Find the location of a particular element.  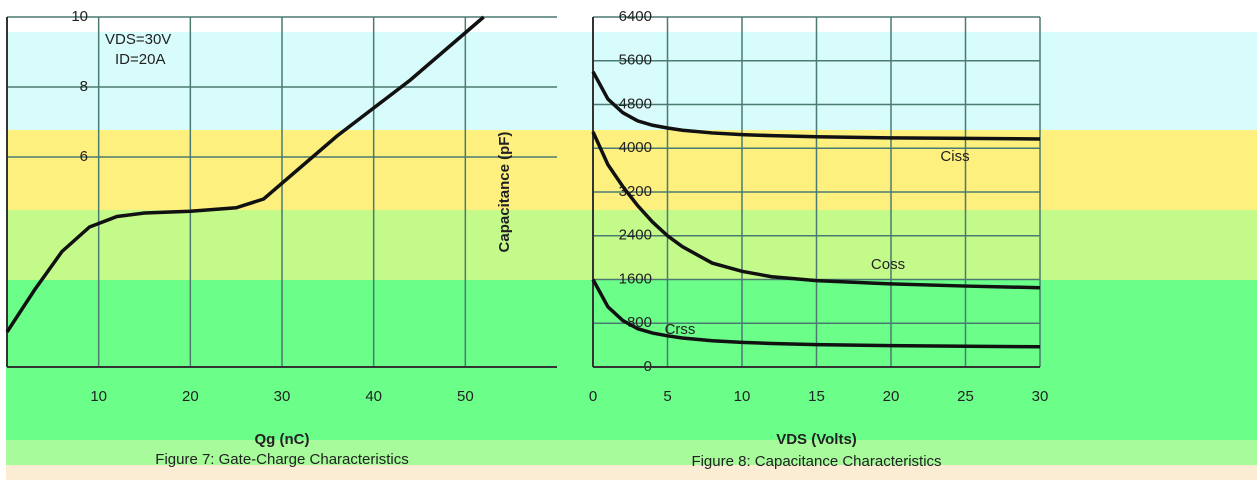

y-tick-label: 3200 is located at coordinates (635, 191).